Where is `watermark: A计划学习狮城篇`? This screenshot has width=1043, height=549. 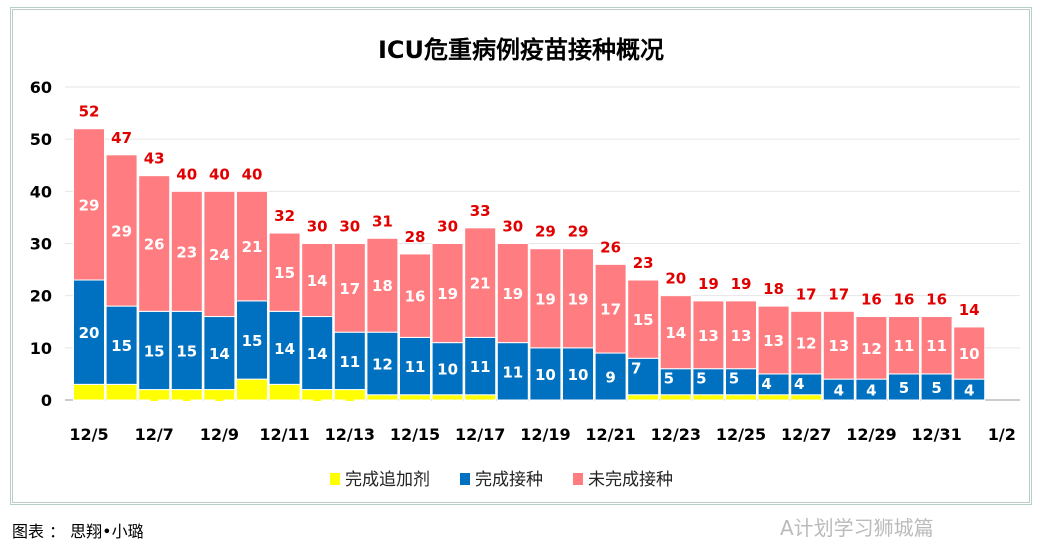 watermark: A计划学习狮城篇 is located at coordinates (857, 528).